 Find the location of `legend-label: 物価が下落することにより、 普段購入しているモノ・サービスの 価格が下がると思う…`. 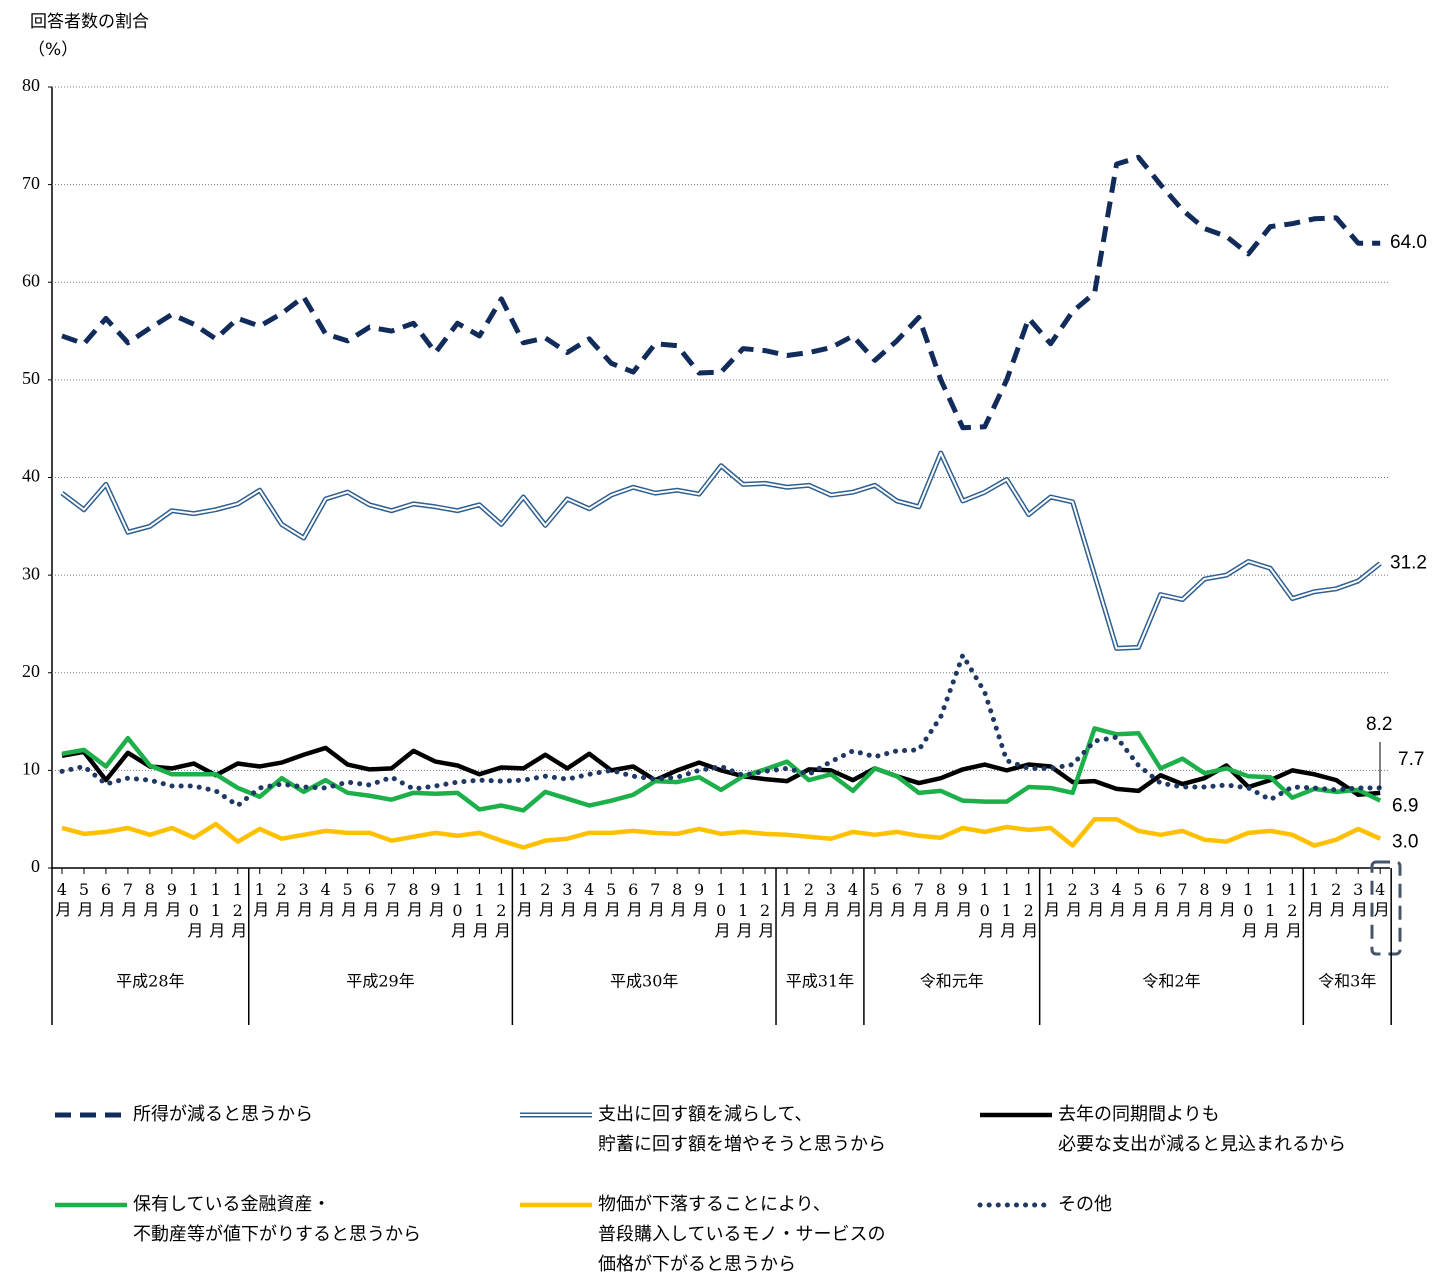

legend-label: 物価が下落することにより、 普段購入しているモノ・サービスの 価格が下がると思う… is located at coordinates (742, 1234).